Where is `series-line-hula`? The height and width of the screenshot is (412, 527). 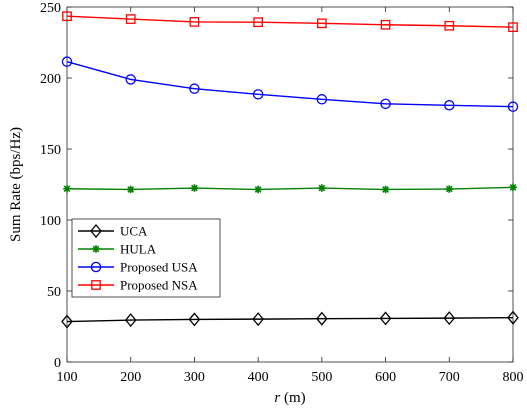 series-line-hula is located at coordinates (290, 188).